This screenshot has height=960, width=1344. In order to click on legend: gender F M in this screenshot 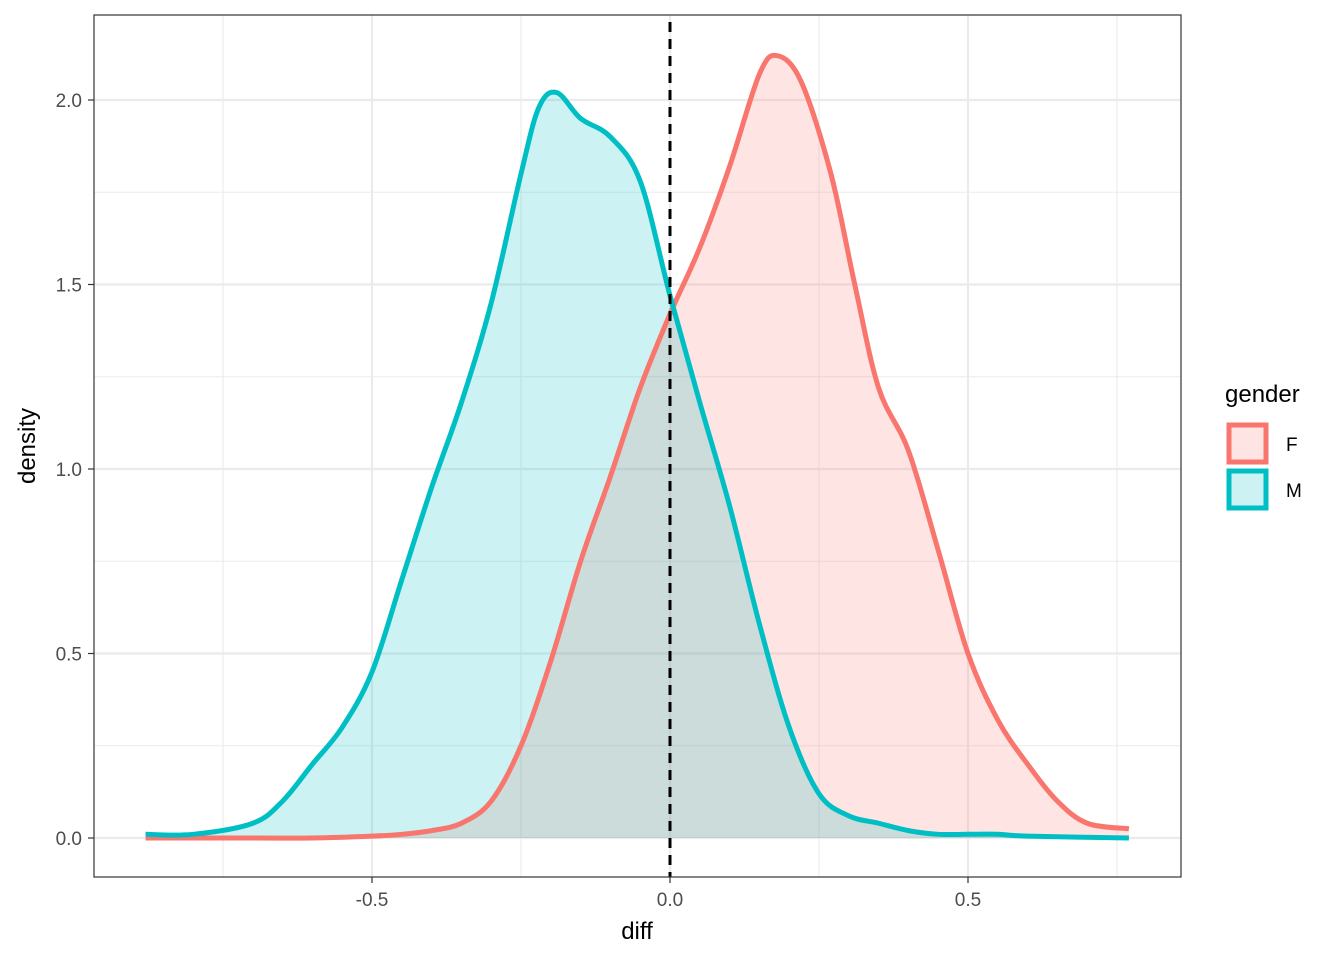, I will do `click(1263, 446)`.